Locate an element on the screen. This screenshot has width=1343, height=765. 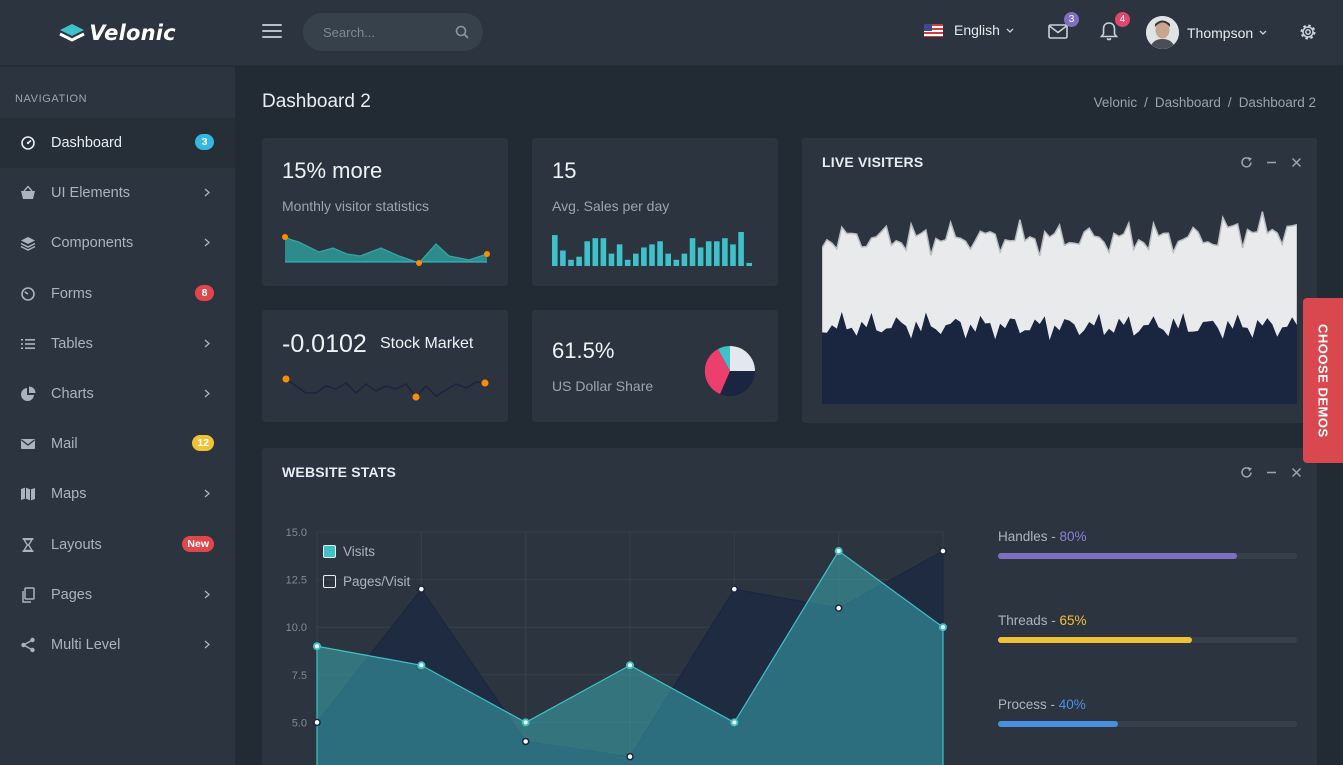
sidebar-item-multi-level: Multi Level is located at coordinates (117, 645).